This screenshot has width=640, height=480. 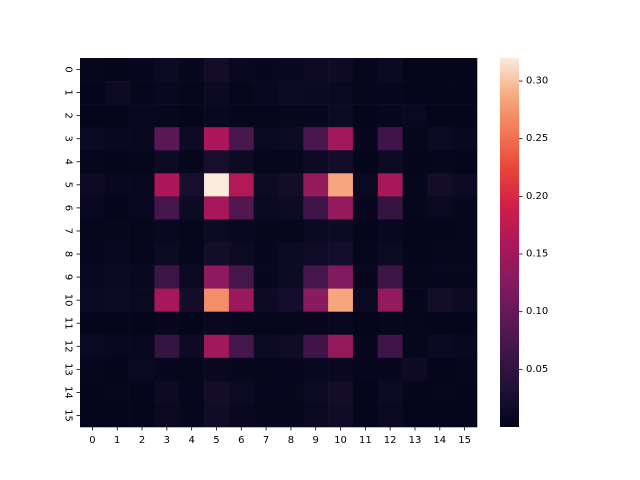 I want to click on colorbar-tick-label: 0.25, so click(x=537, y=138).